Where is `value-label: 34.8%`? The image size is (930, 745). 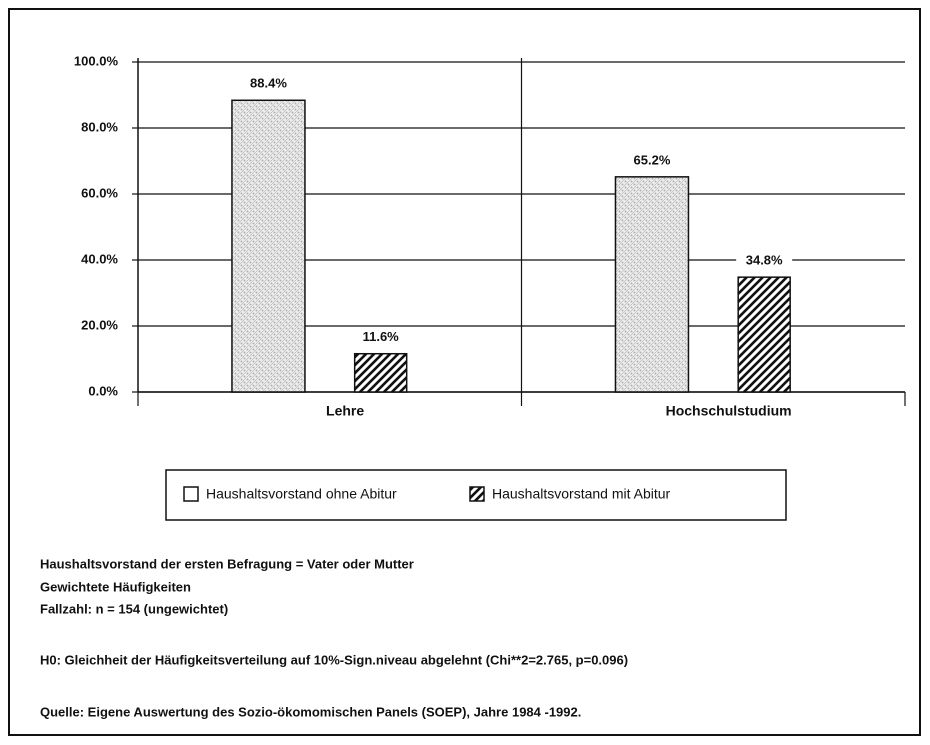 value-label: 34.8% is located at coordinates (764, 260).